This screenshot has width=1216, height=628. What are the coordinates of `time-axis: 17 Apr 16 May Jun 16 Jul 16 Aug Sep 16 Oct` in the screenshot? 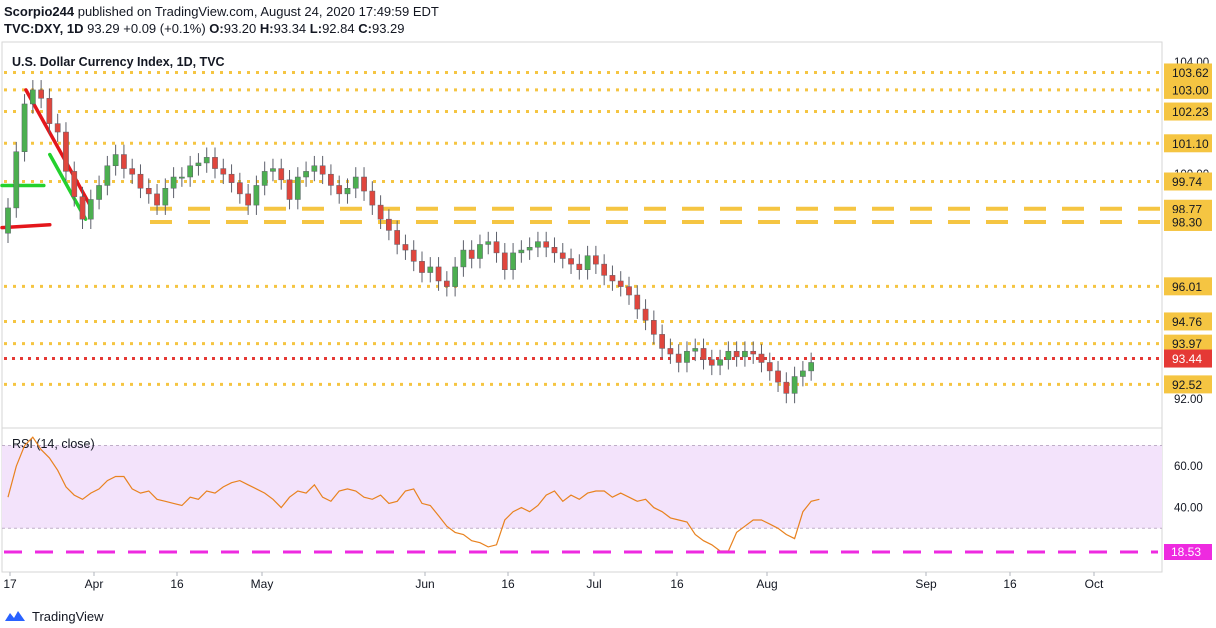 It's located at (582, 581).